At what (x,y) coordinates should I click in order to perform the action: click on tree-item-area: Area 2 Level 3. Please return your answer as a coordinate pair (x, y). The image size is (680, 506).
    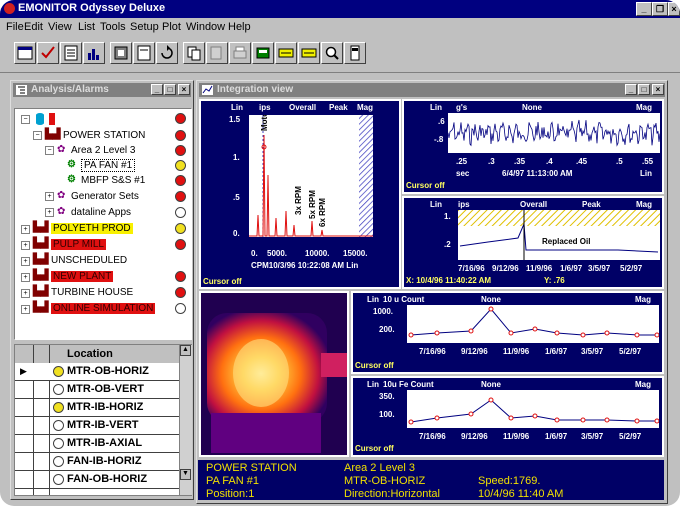
    Looking at the image, I should click on (103, 150).